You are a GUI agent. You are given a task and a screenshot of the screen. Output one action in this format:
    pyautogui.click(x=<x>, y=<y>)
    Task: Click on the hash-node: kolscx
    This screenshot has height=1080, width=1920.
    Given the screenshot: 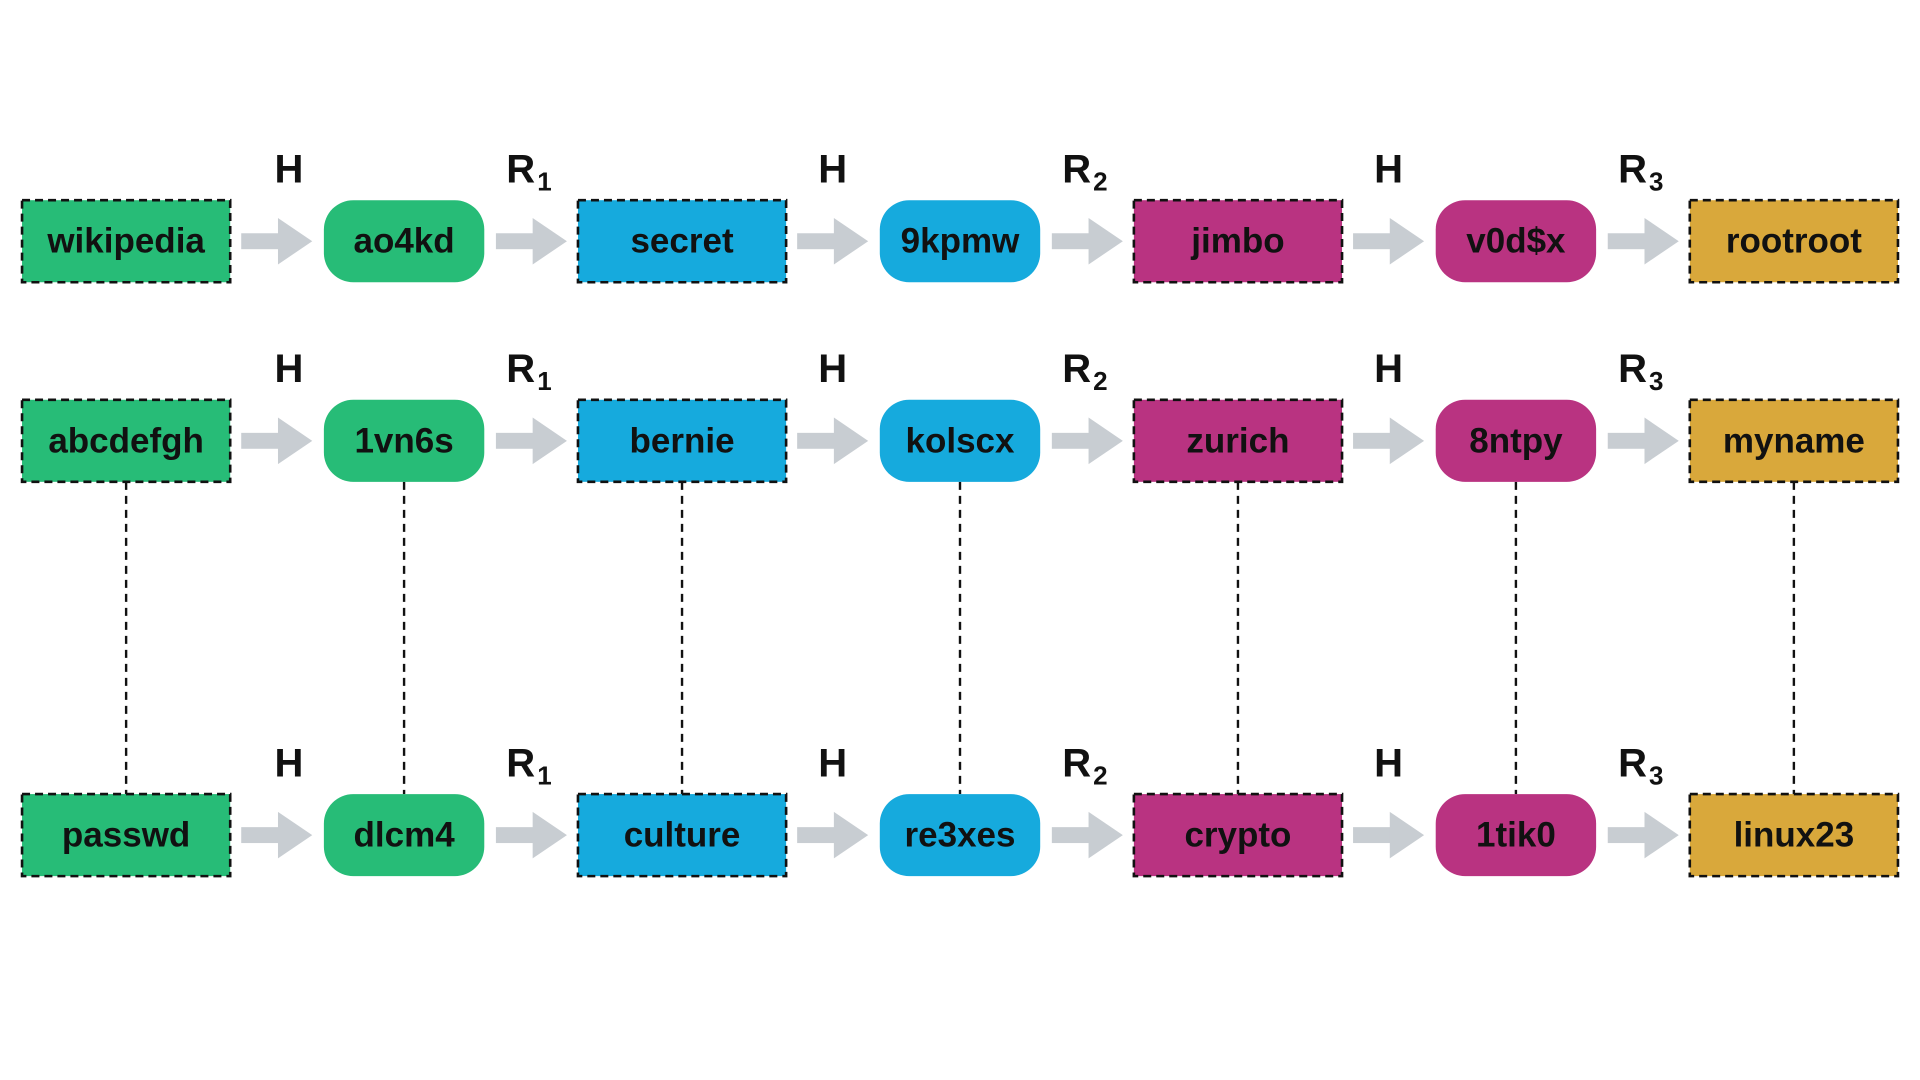 What is the action you would take?
    pyautogui.click(x=960, y=440)
    